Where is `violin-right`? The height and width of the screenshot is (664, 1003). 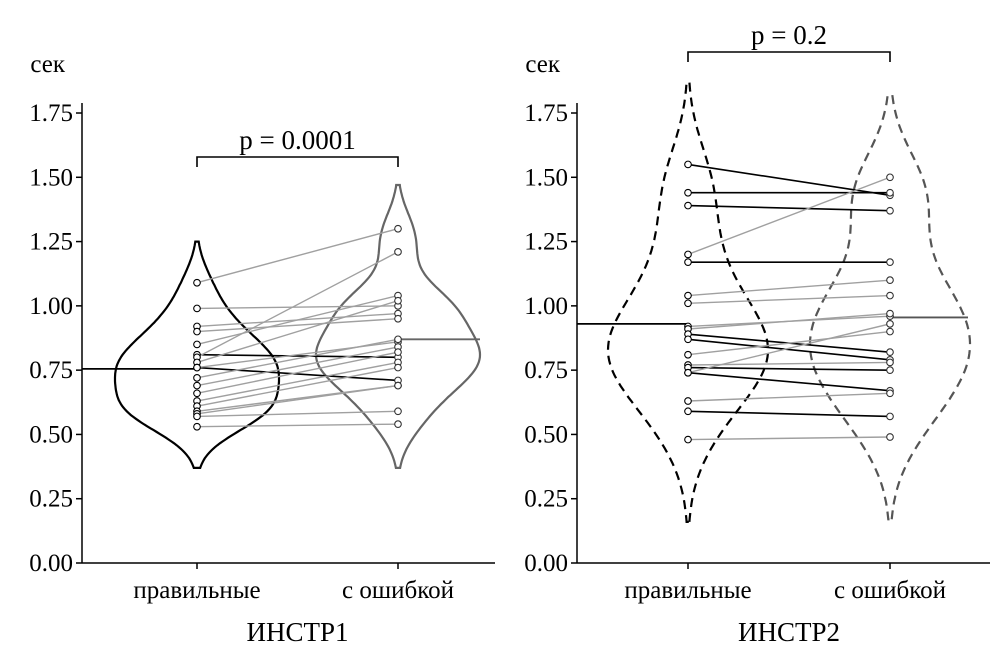 violin-right is located at coordinates (890, 307).